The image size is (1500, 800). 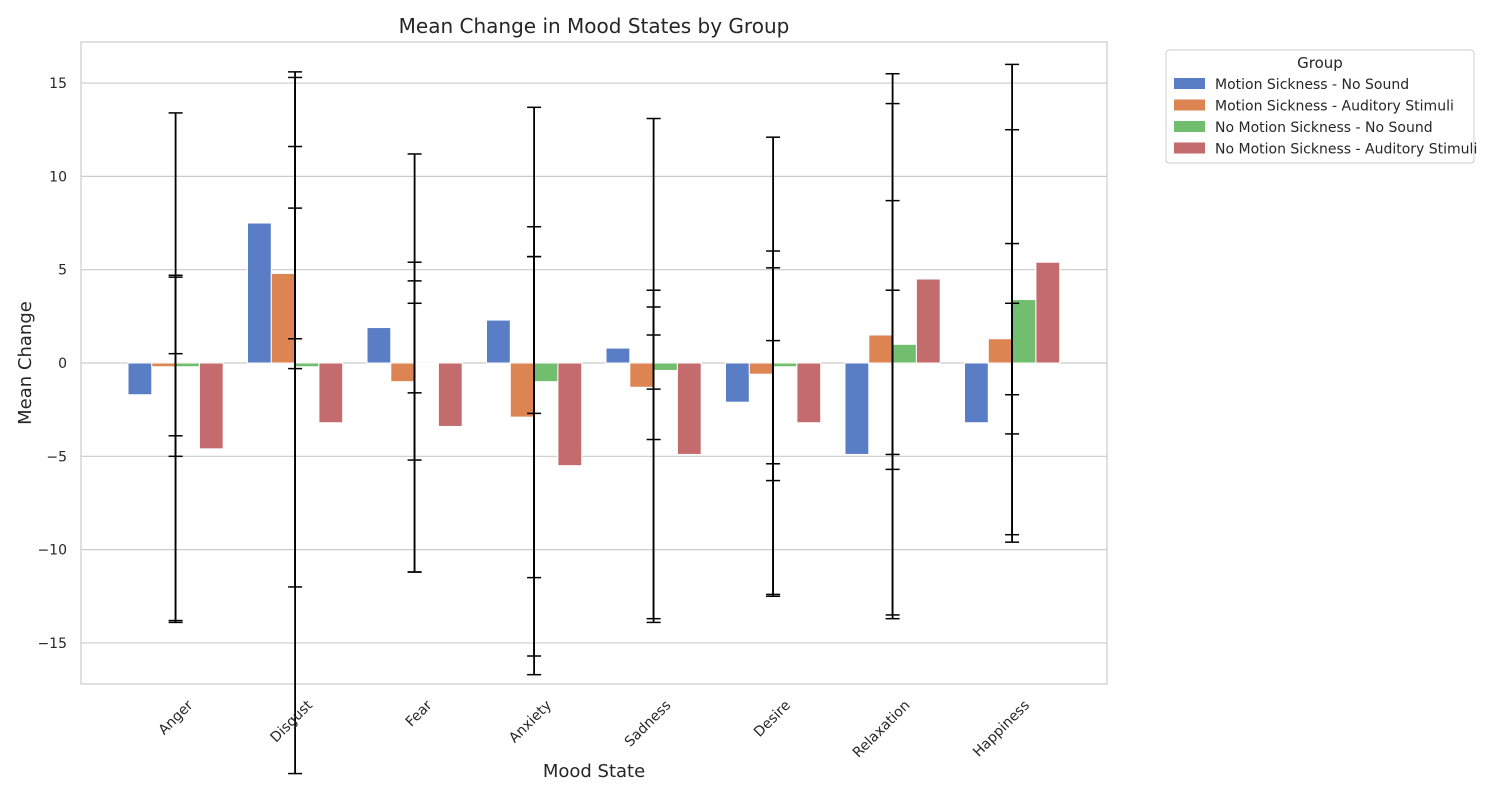 What do you see at coordinates (52, 644) in the screenshot?
I see `y-tick-label: −15` at bounding box center [52, 644].